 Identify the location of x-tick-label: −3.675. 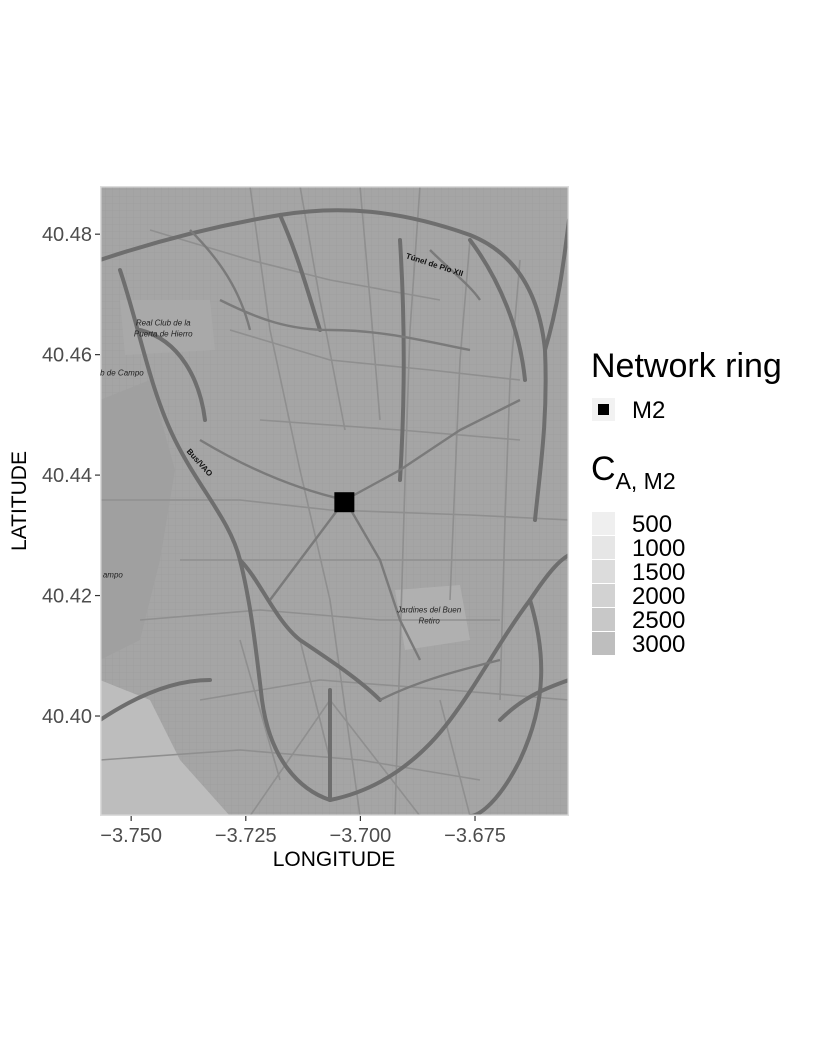
(475, 836).